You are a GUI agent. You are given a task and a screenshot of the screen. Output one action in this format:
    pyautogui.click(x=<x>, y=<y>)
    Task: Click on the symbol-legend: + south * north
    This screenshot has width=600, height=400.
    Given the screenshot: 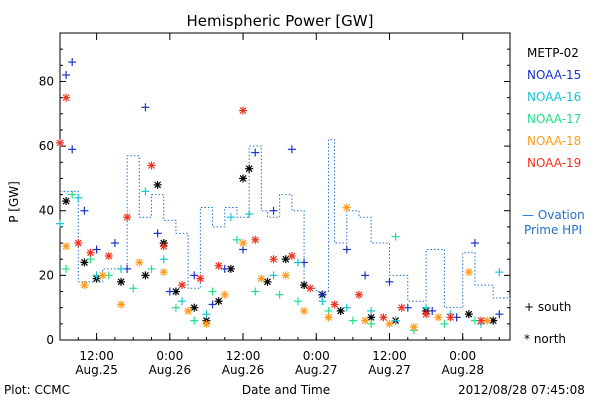 What is the action you would take?
    pyautogui.click(x=547, y=323)
    